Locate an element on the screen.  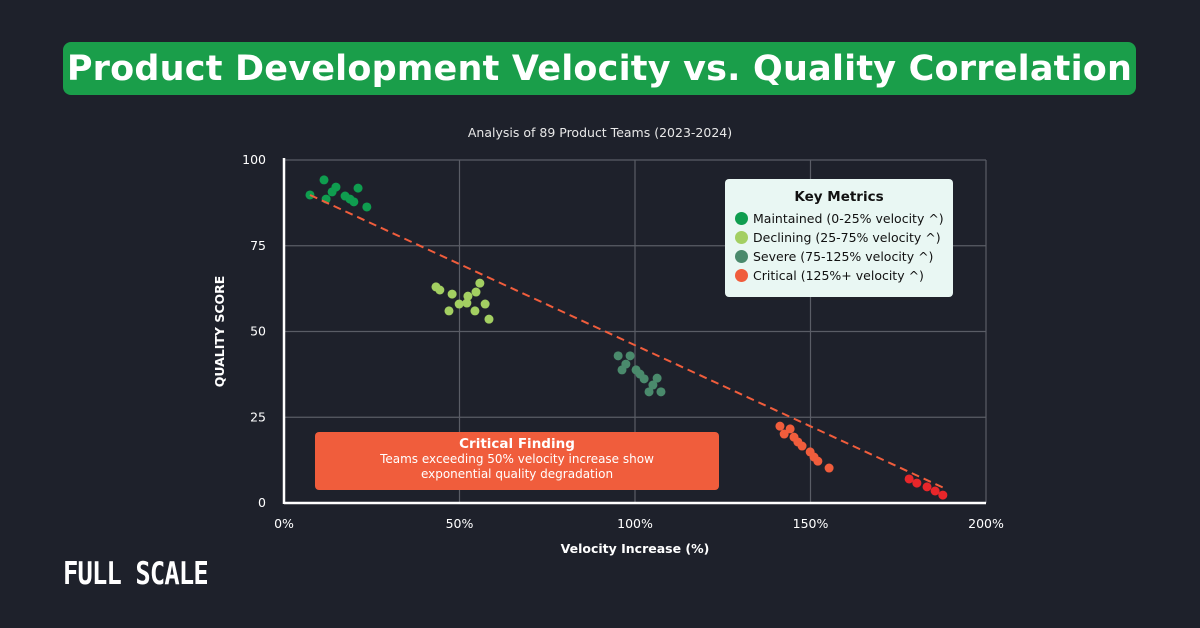
legend-item-severe: Severe (75-125% velocity ^) is located at coordinates (839, 256).